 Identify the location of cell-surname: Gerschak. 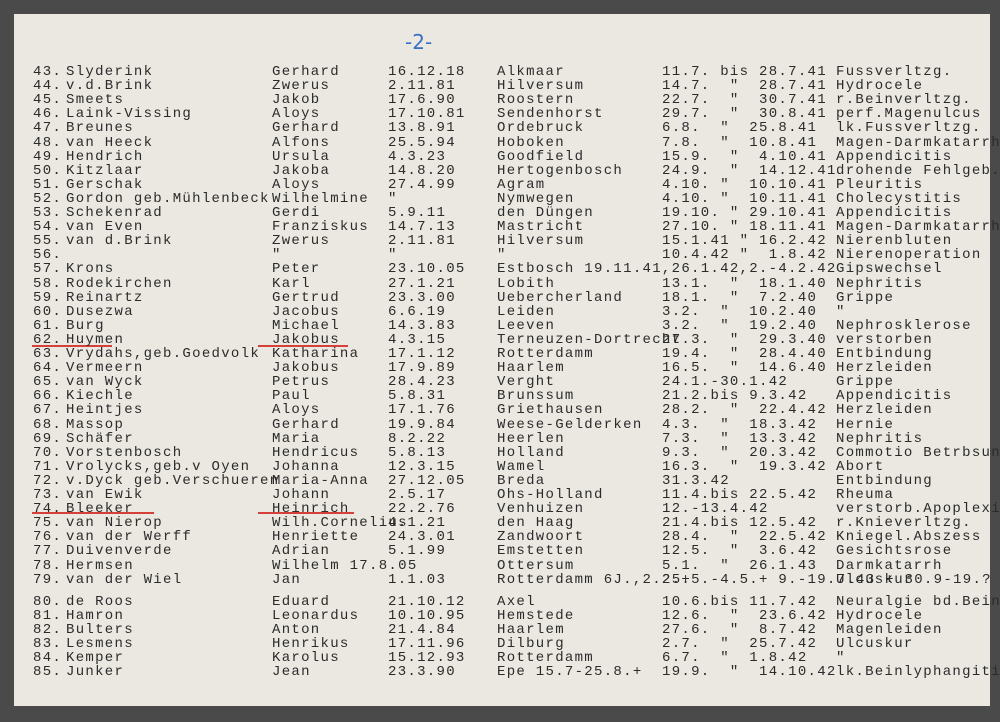
(105, 184).